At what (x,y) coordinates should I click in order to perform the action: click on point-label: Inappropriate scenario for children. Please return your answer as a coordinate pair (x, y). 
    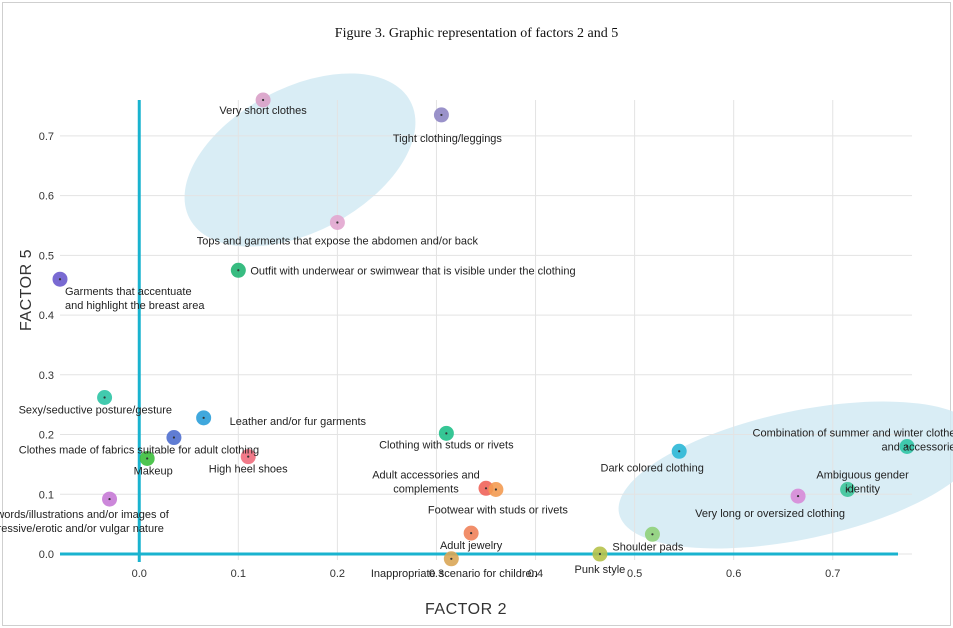
    Looking at the image, I should click on (454, 574).